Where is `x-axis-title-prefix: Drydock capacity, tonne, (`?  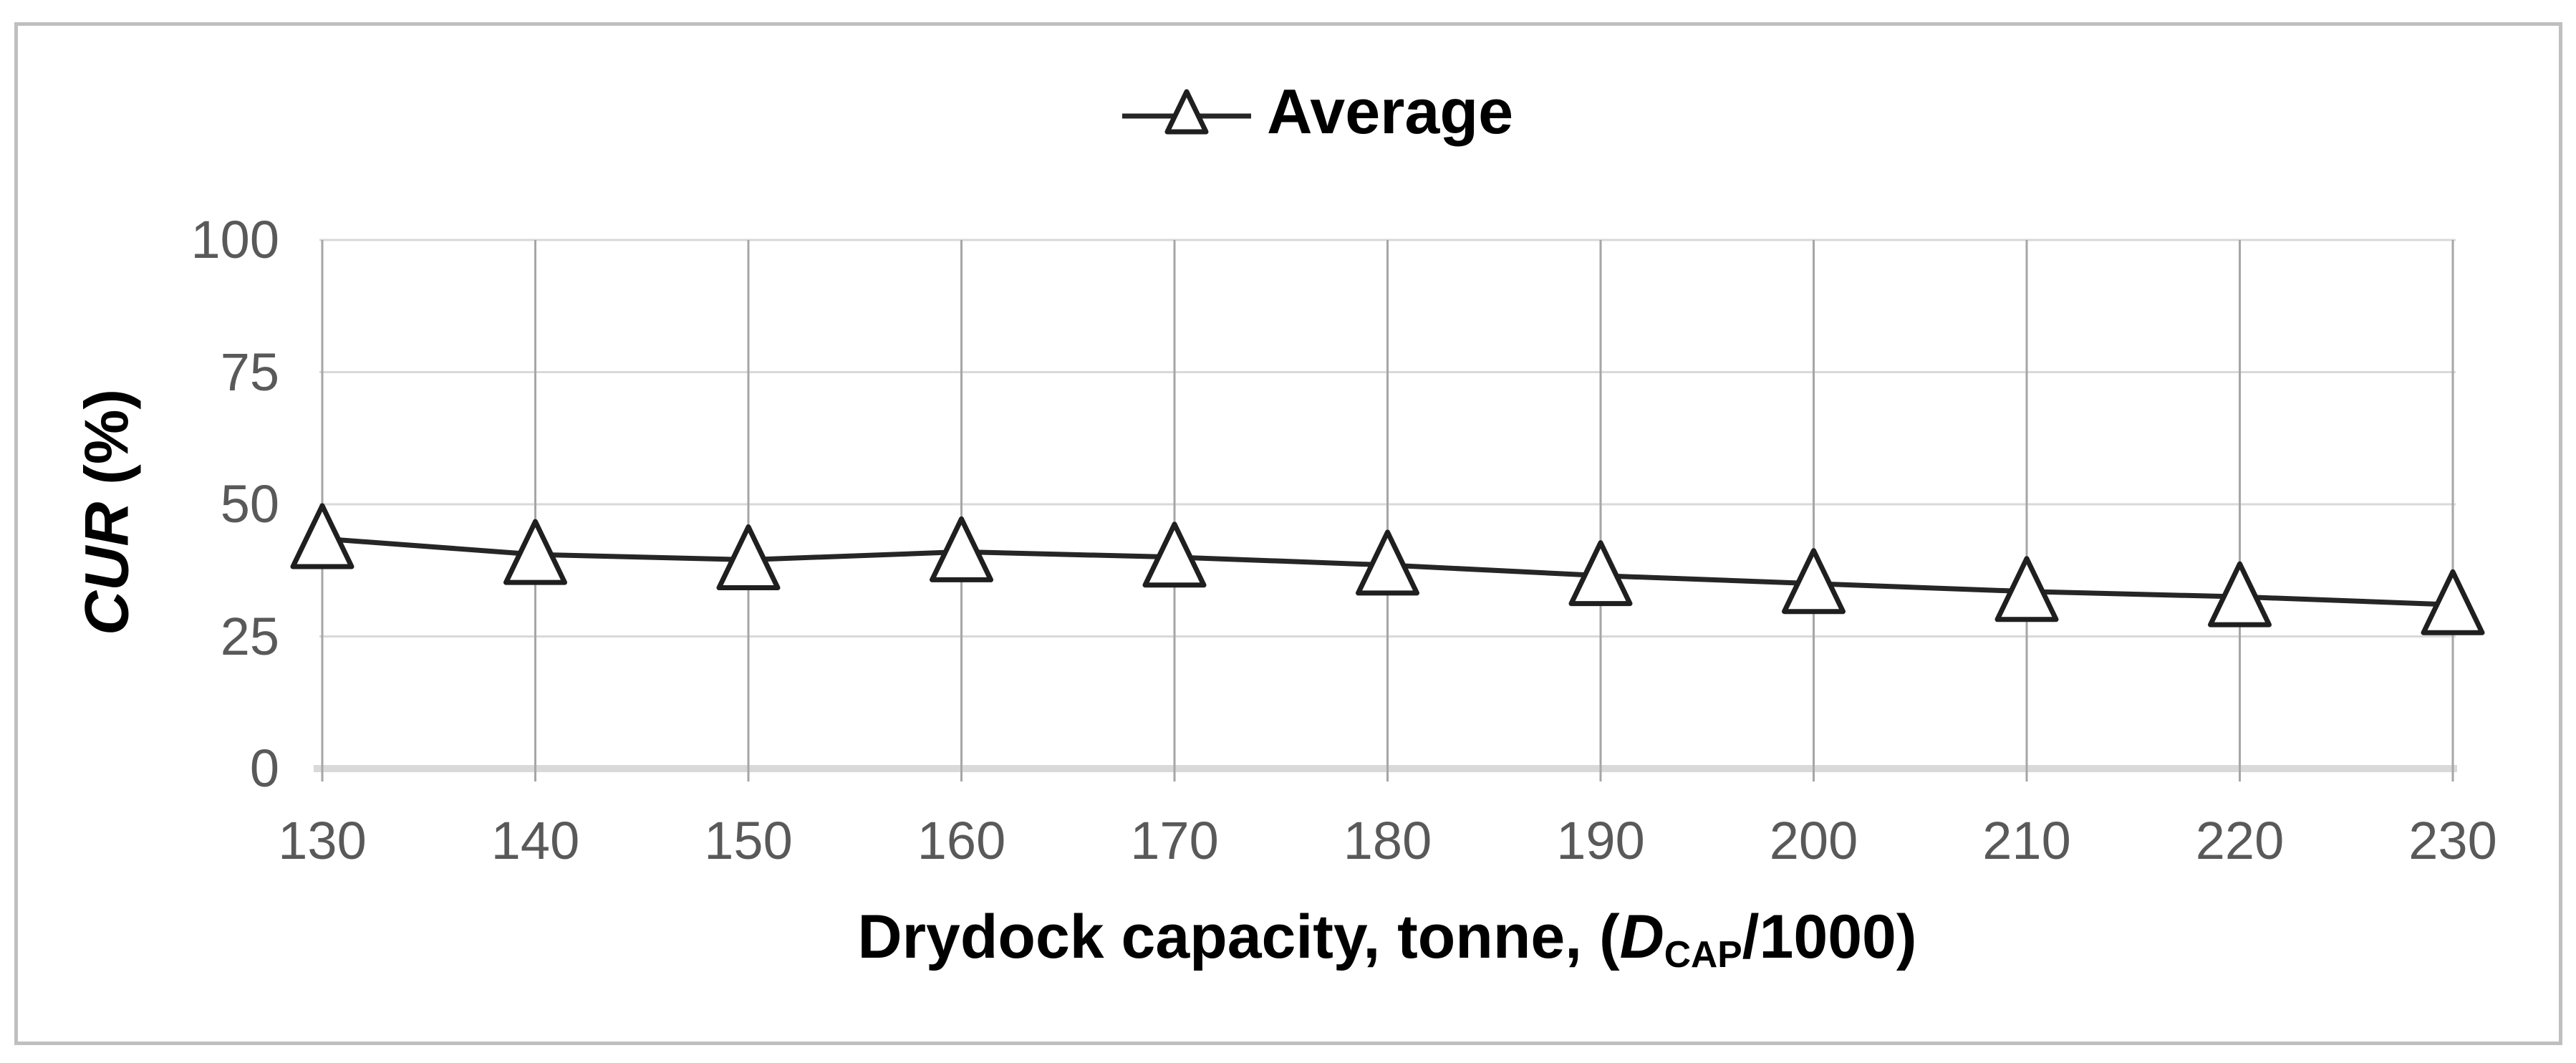
x-axis-title-prefix: Drydock capacity, tonne, ( is located at coordinates (1238, 937).